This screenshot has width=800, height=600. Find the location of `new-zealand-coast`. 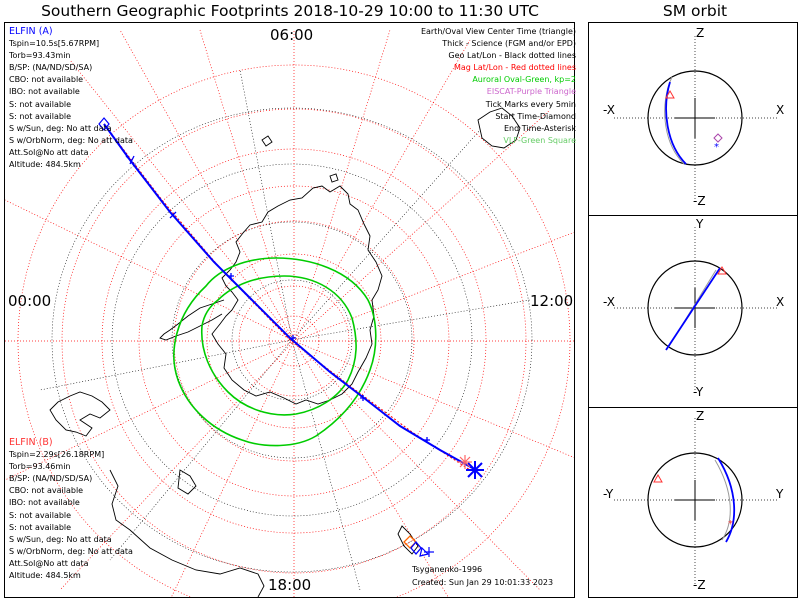

new-zealand-coast is located at coordinates (408, 540).